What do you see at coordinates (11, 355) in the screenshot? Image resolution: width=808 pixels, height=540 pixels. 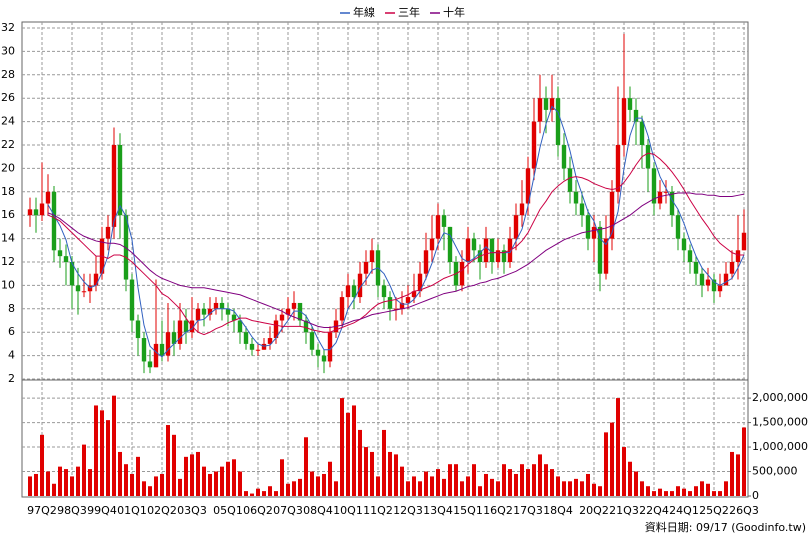 I see `y-tick-label: 4` at bounding box center [11, 355].